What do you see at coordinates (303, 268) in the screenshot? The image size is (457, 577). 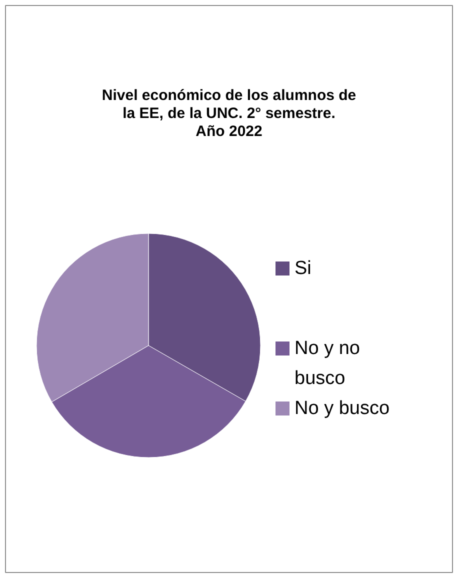 I see `legend-label: Si` at bounding box center [303, 268].